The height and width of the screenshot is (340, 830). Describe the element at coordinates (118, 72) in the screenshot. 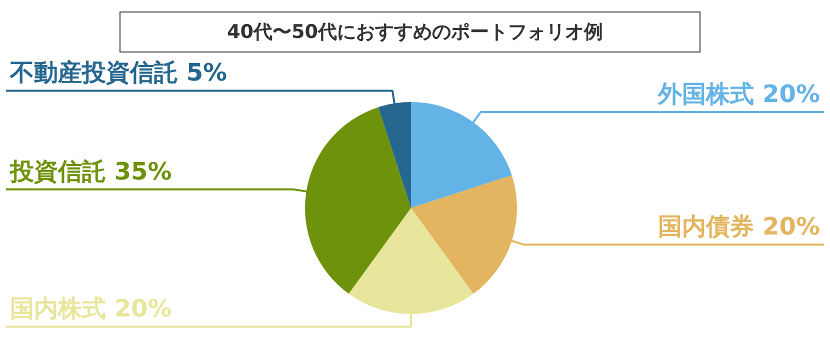

I see `slice-label: 不動産投資信託 5%` at that location.